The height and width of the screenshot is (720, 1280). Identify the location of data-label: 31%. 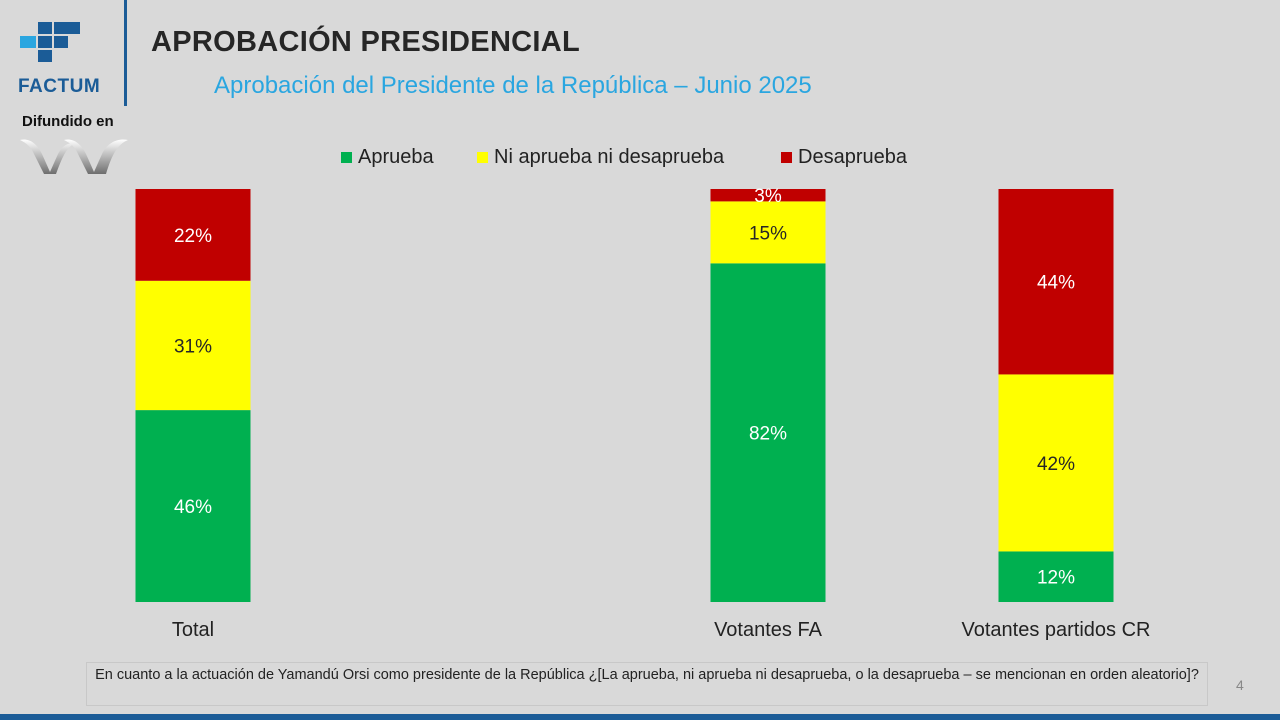
(193, 346).